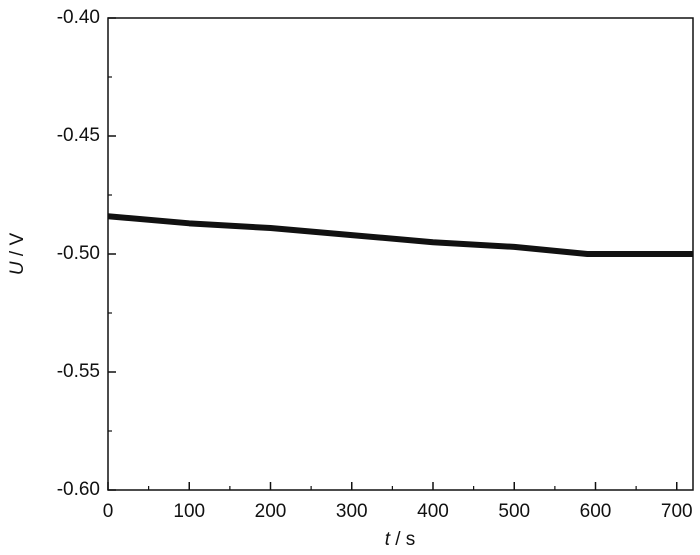 This screenshot has height=555, width=700. Describe the element at coordinates (677, 511) in the screenshot. I see `x-tick-label: 700` at that location.